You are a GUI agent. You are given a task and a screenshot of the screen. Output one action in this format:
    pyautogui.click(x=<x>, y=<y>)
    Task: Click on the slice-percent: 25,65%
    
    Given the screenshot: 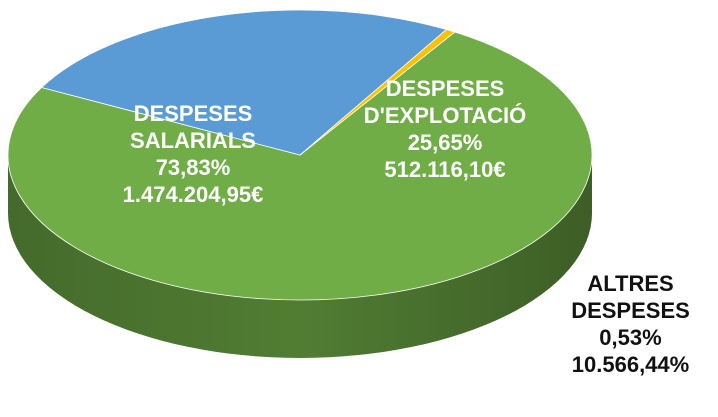 What is the action you would take?
    pyautogui.click(x=445, y=142)
    